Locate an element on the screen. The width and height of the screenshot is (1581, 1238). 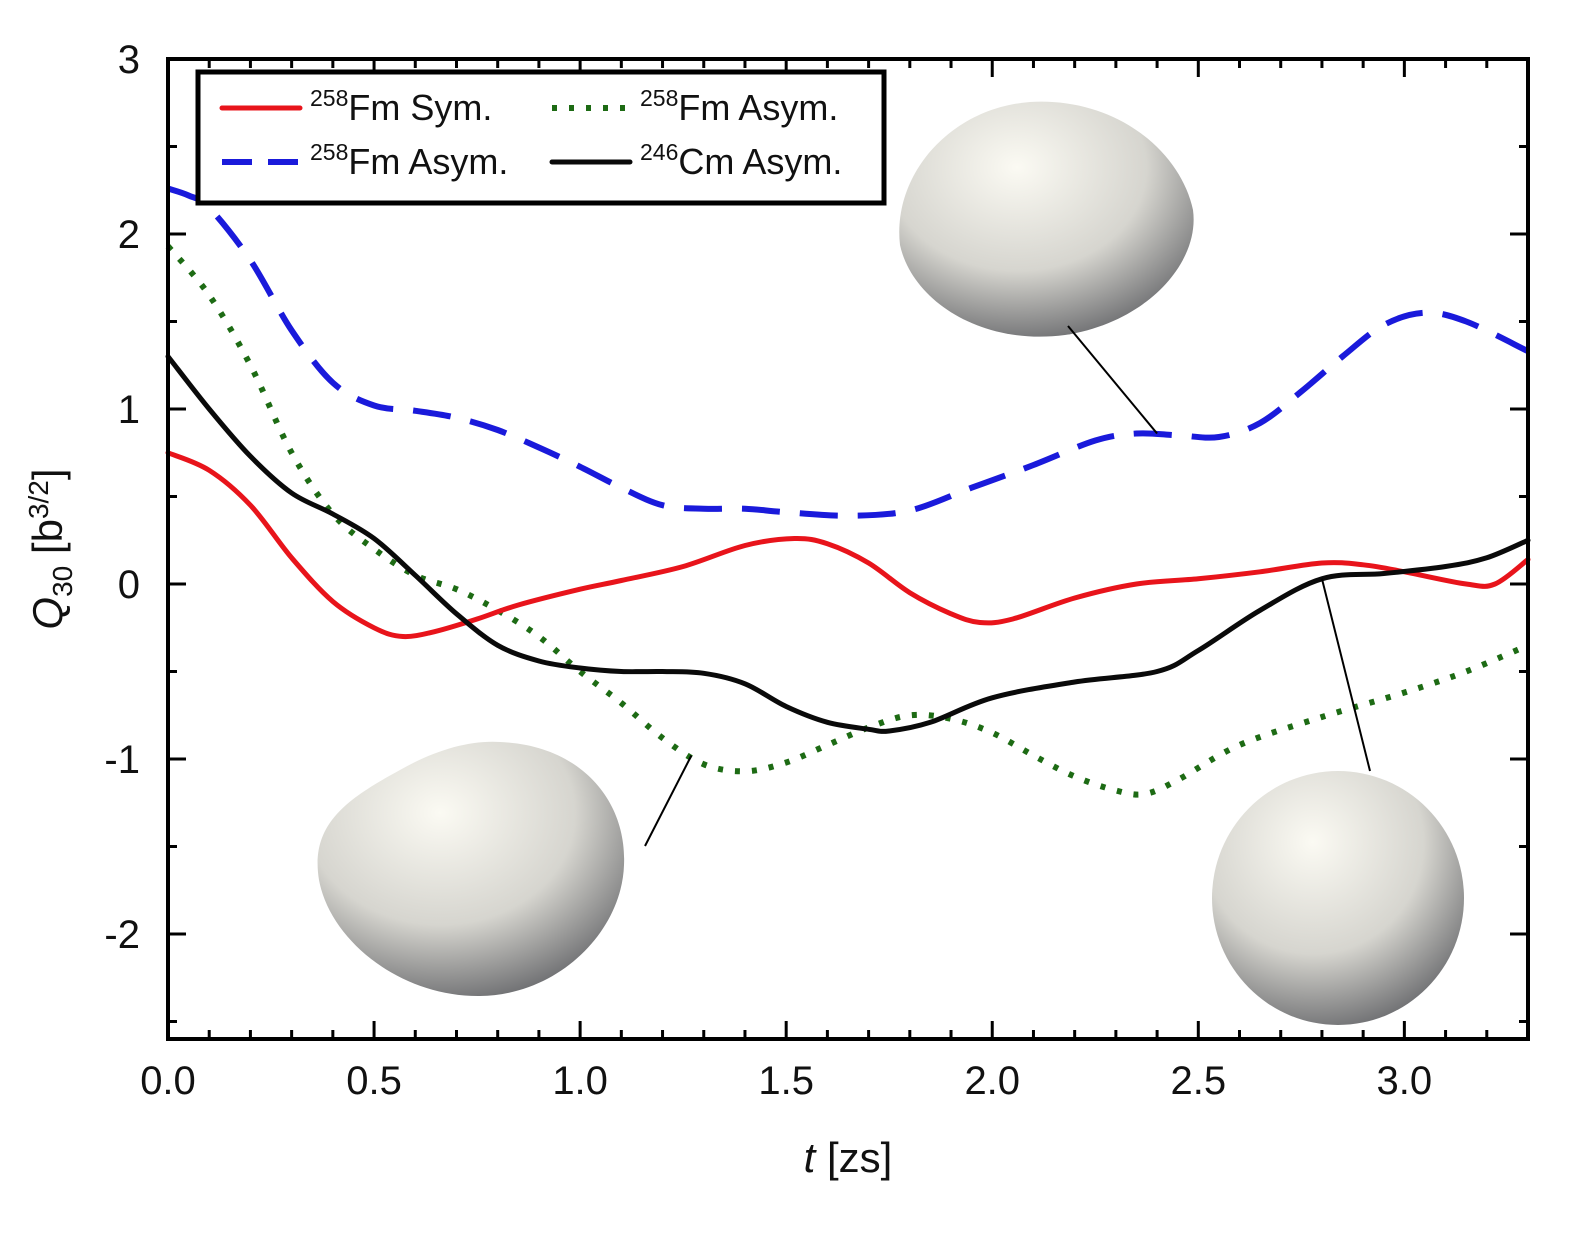
nucleus-shape-bottom-left is located at coordinates (471, 869).